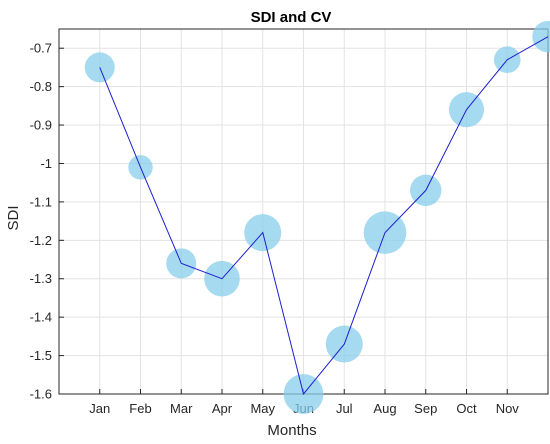 This screenshot has height=444, width=550. I want to click on x-tick-label: Feb, so click(140, 408).